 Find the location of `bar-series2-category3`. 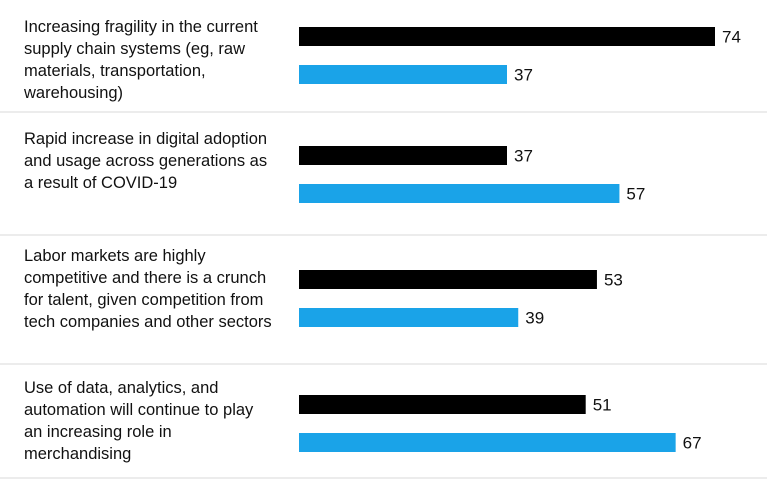

bar-series2-category3 is located at coordinates (409, 317).